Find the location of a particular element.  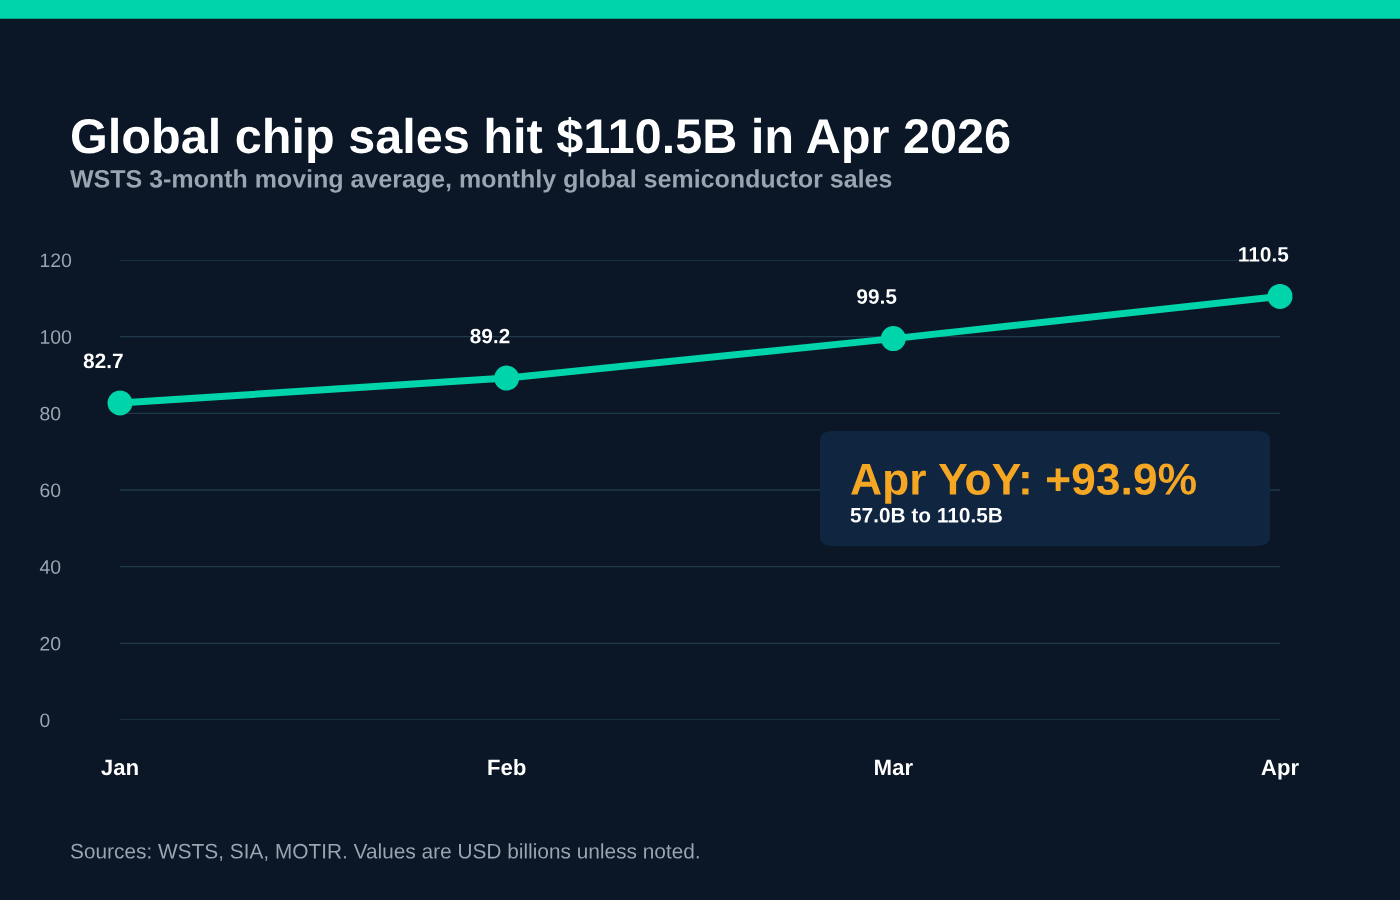

data-label: 89.2 is located at coordinates (490, 336).